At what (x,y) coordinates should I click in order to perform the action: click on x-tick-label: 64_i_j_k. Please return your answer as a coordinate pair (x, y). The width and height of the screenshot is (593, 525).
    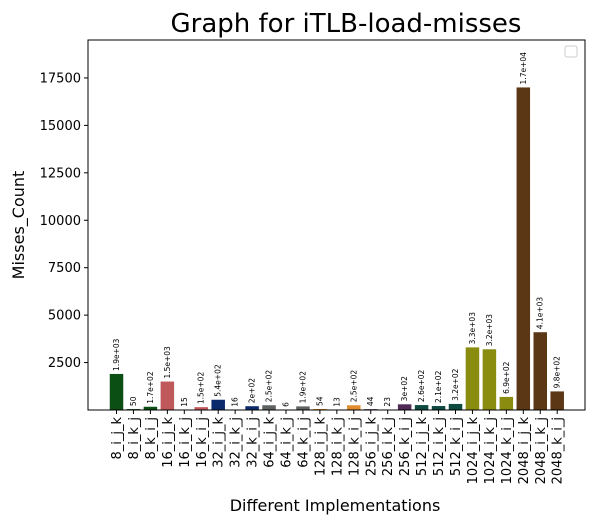
    Looking at the image, I should click on (270, 442).